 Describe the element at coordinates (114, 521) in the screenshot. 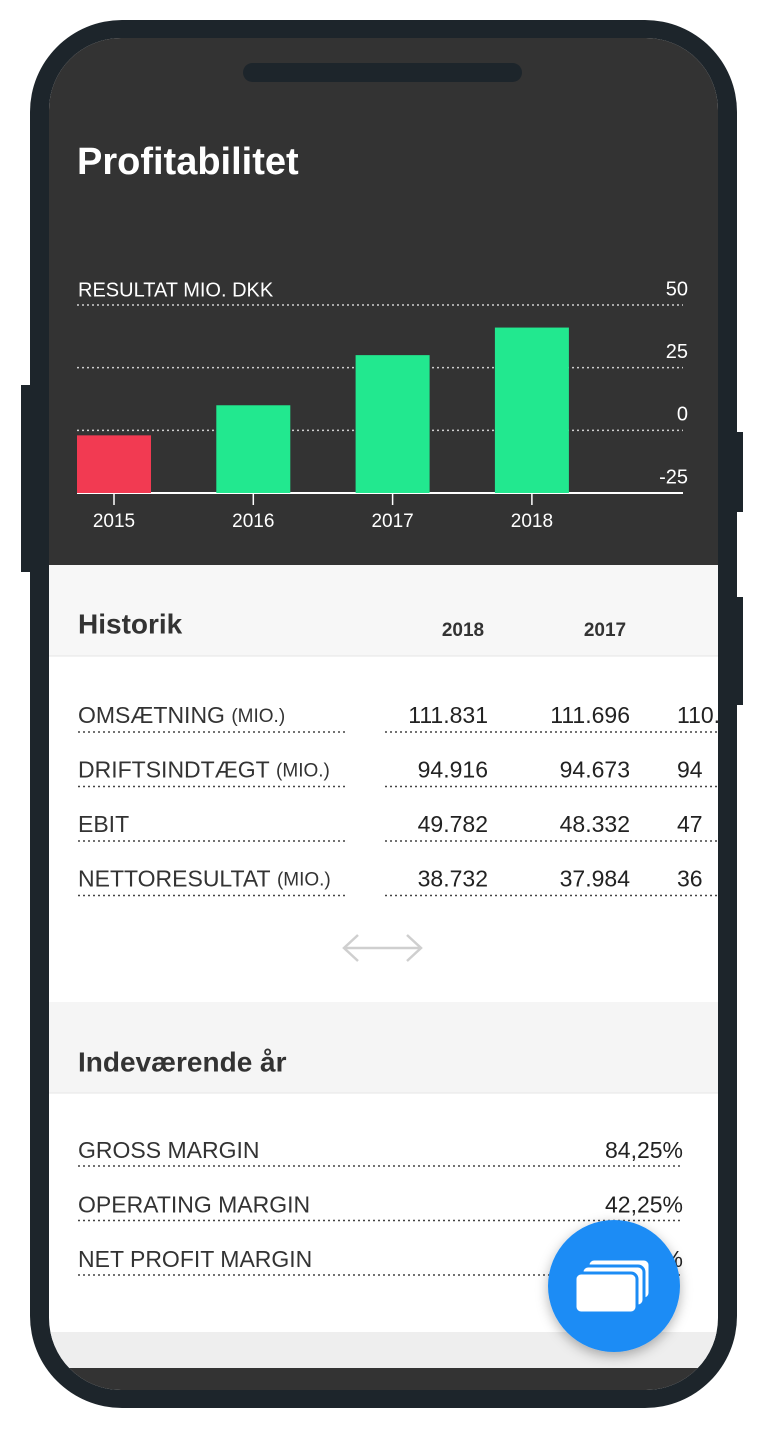

I see `x-tick-label: 2015` at that location.